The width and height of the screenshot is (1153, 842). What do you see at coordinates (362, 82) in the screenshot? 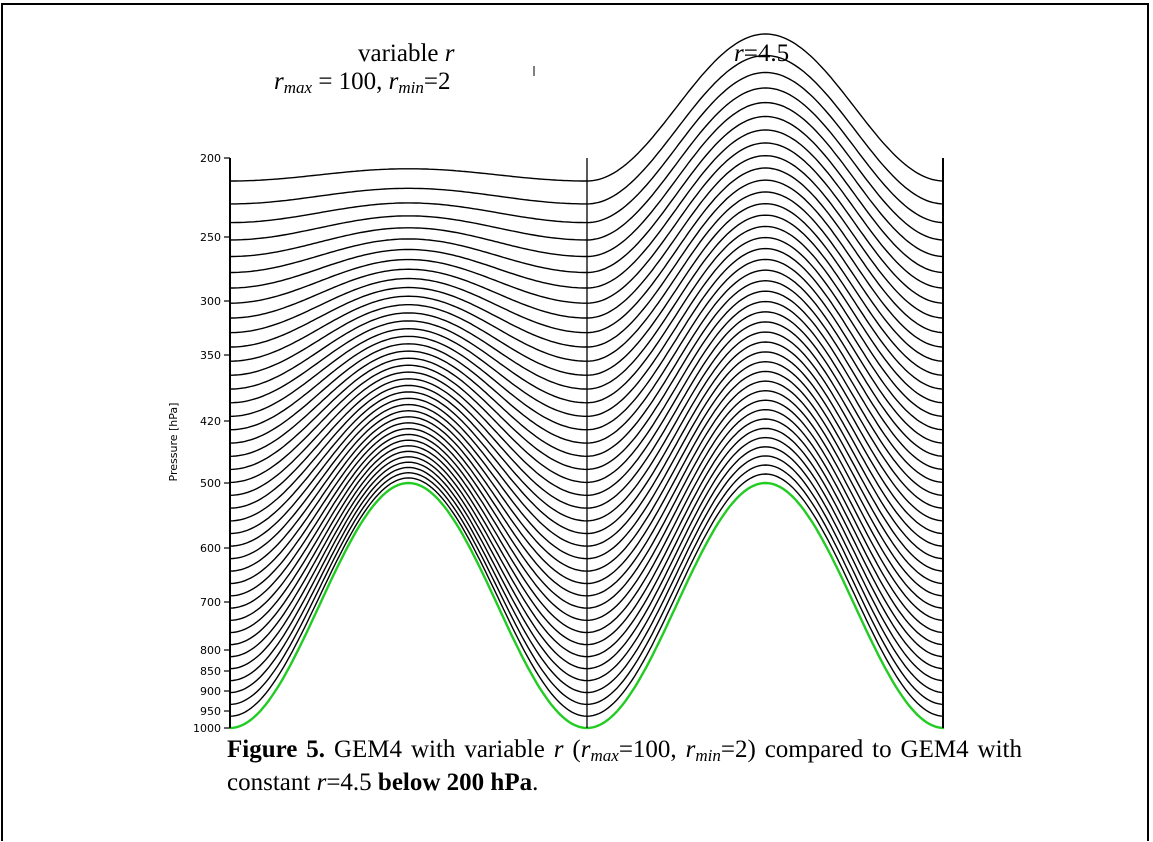
I see `left-panel-subtitle: rmax = 100, rmin=2` at bounding box center [362, 82].